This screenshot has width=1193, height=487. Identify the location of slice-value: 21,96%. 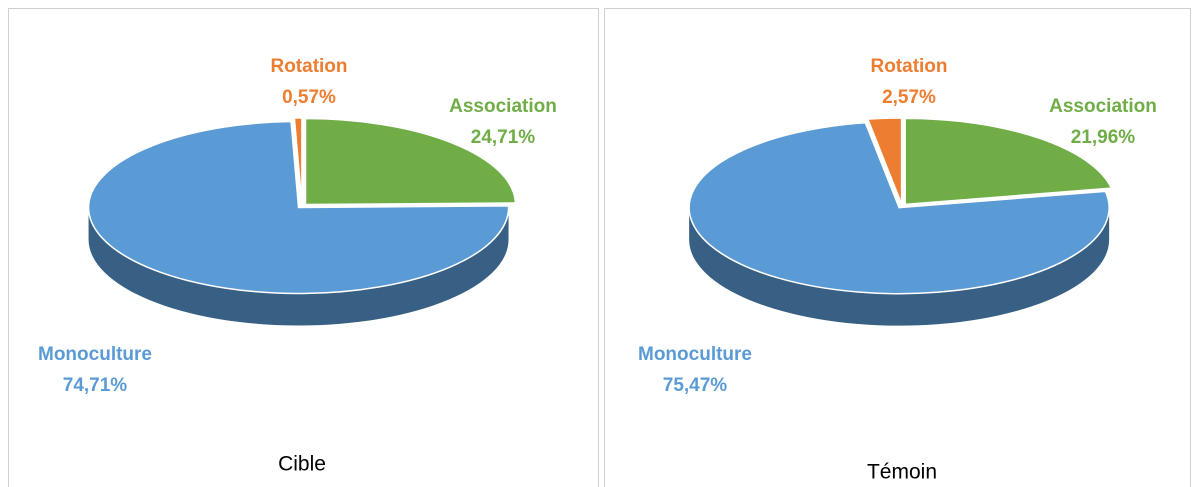
(1103, 137).